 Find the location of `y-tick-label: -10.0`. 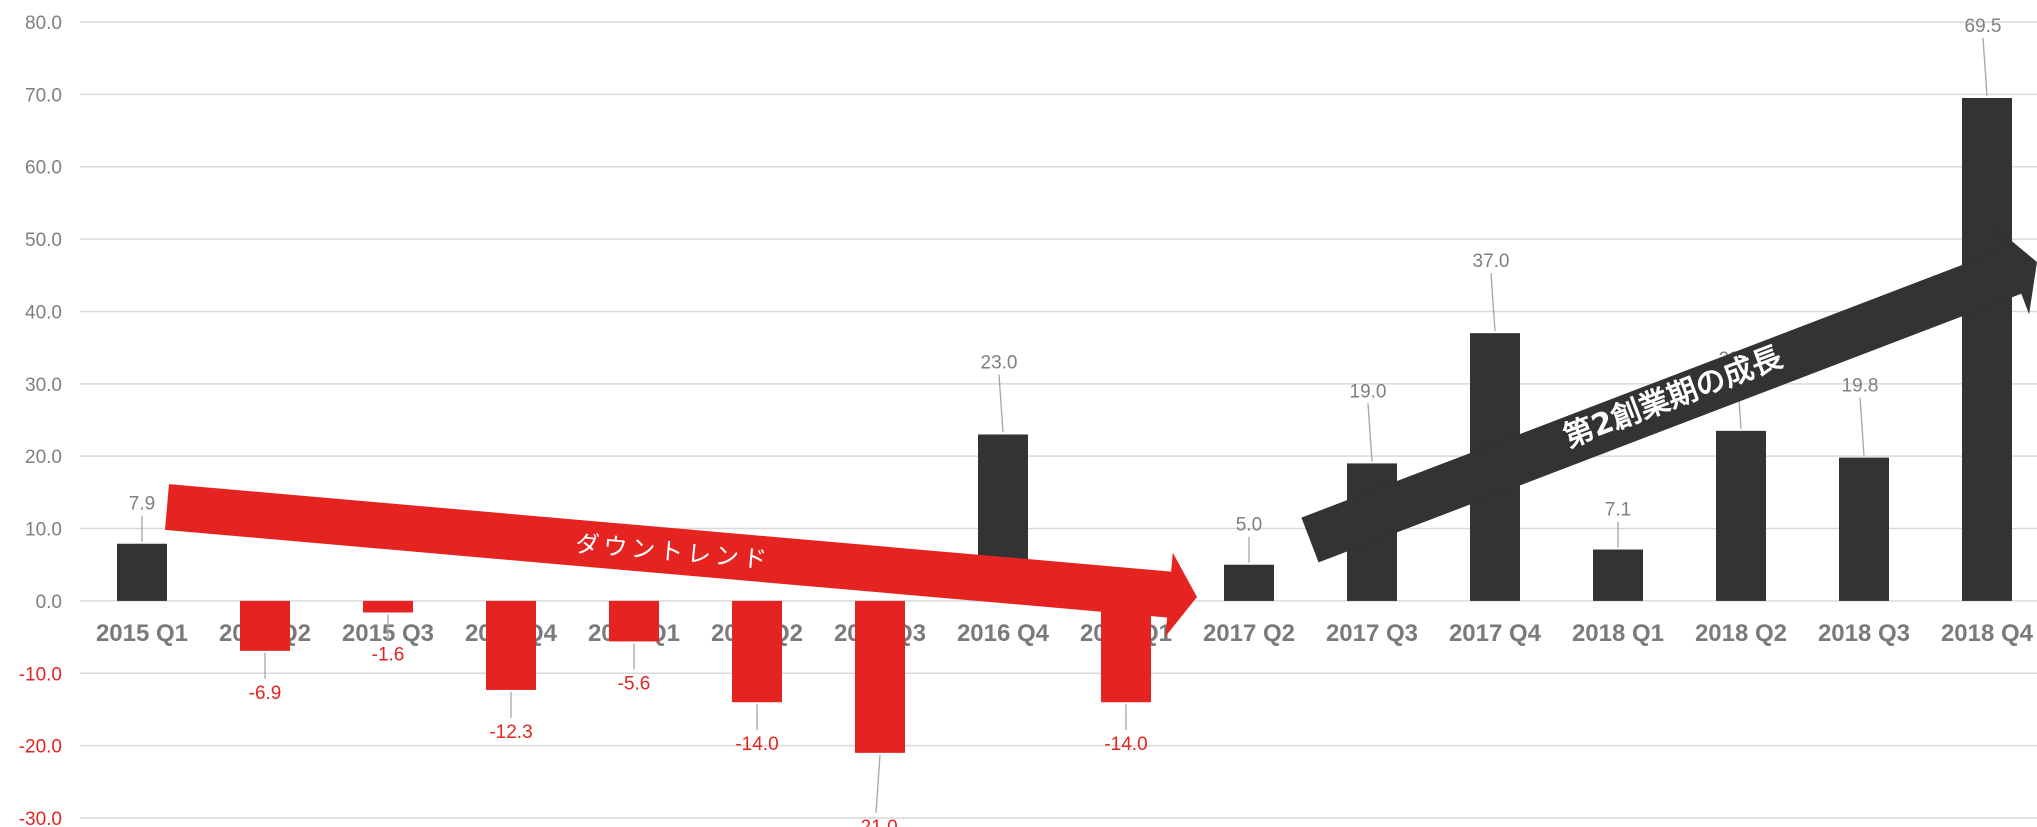

y-tick-label: -10.0 is located at coordinates (40, 674).